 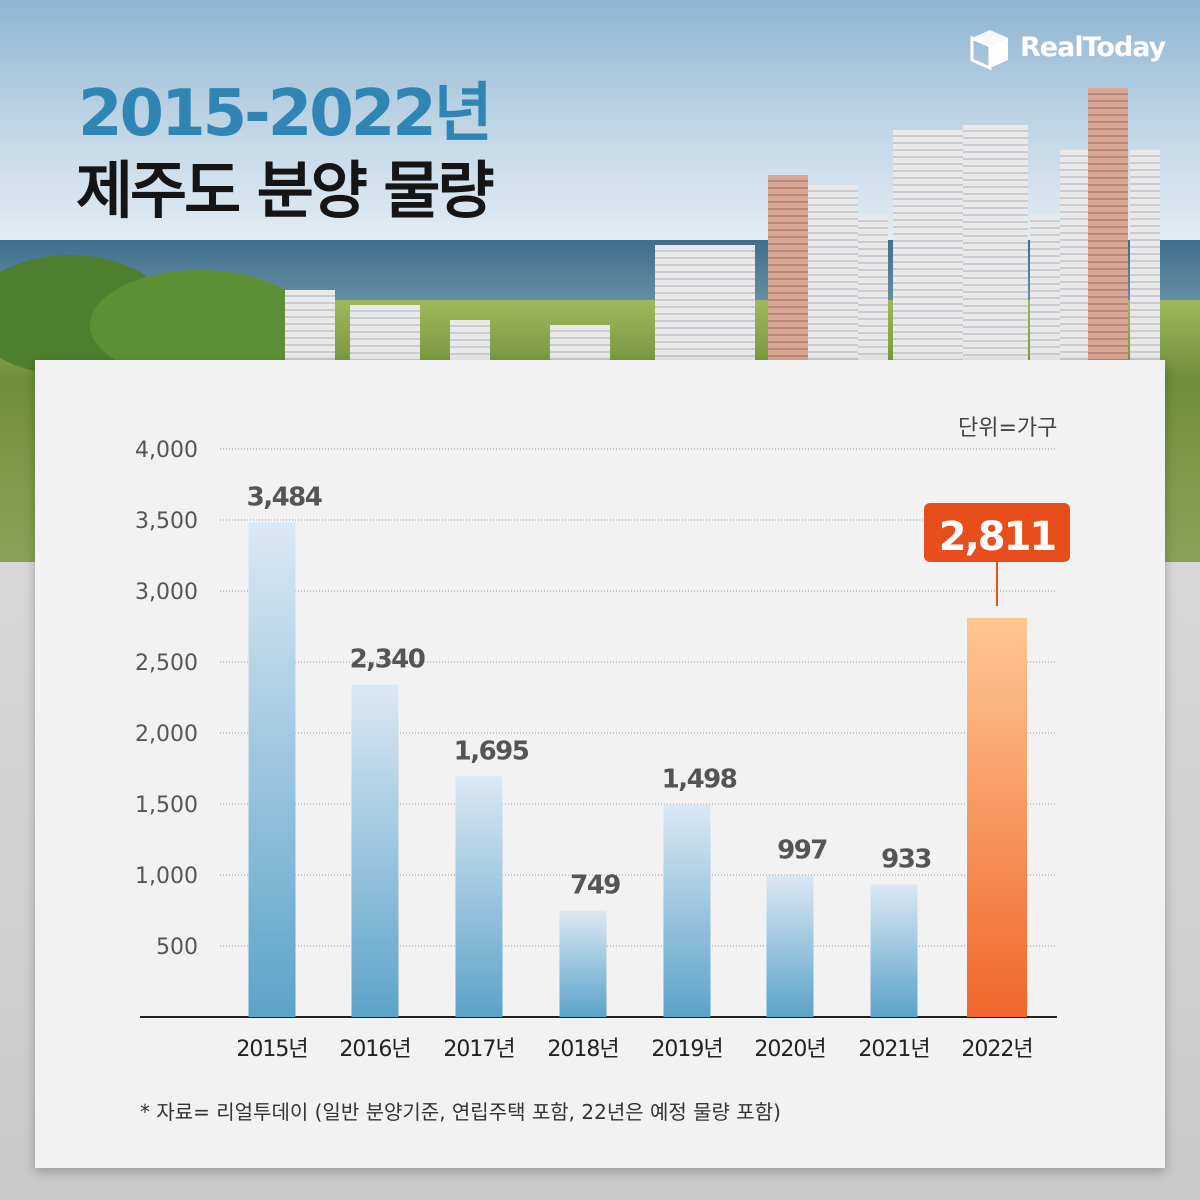 What do you see at coordinates (491, 751) in the screenshot?
I see `data-label: 1,695` at bounding box center [491, 751].